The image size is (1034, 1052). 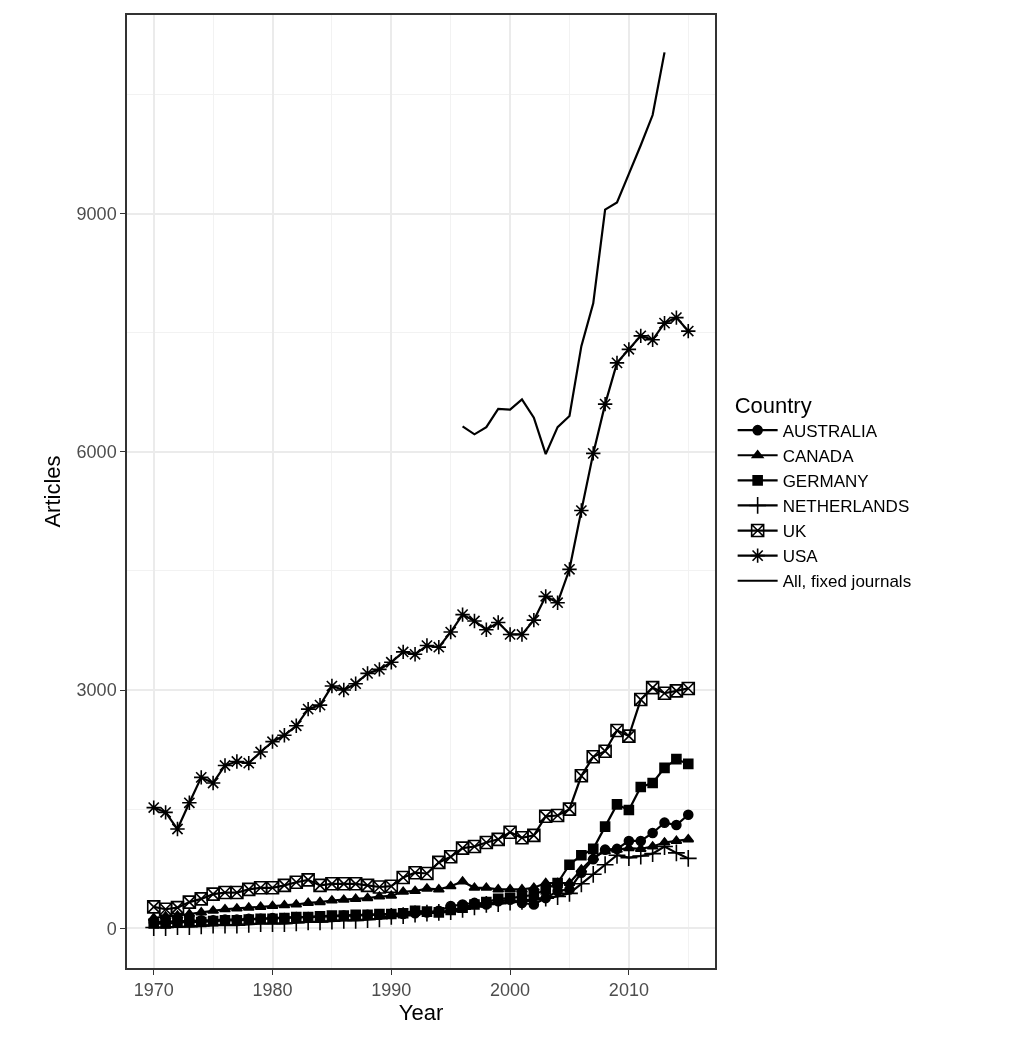 I want to click on y-tick-label: 3000, so click(x=96, y=690).